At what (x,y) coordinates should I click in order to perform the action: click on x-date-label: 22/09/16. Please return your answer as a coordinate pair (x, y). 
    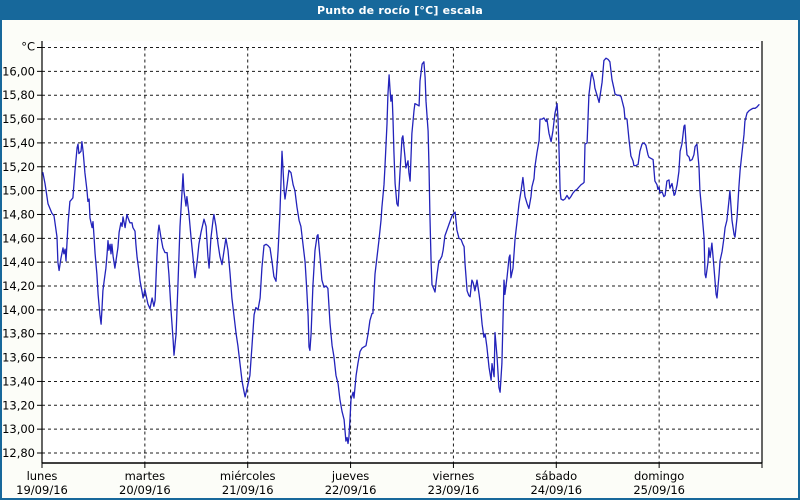
    Looking at the image, I should click on (351, 490).